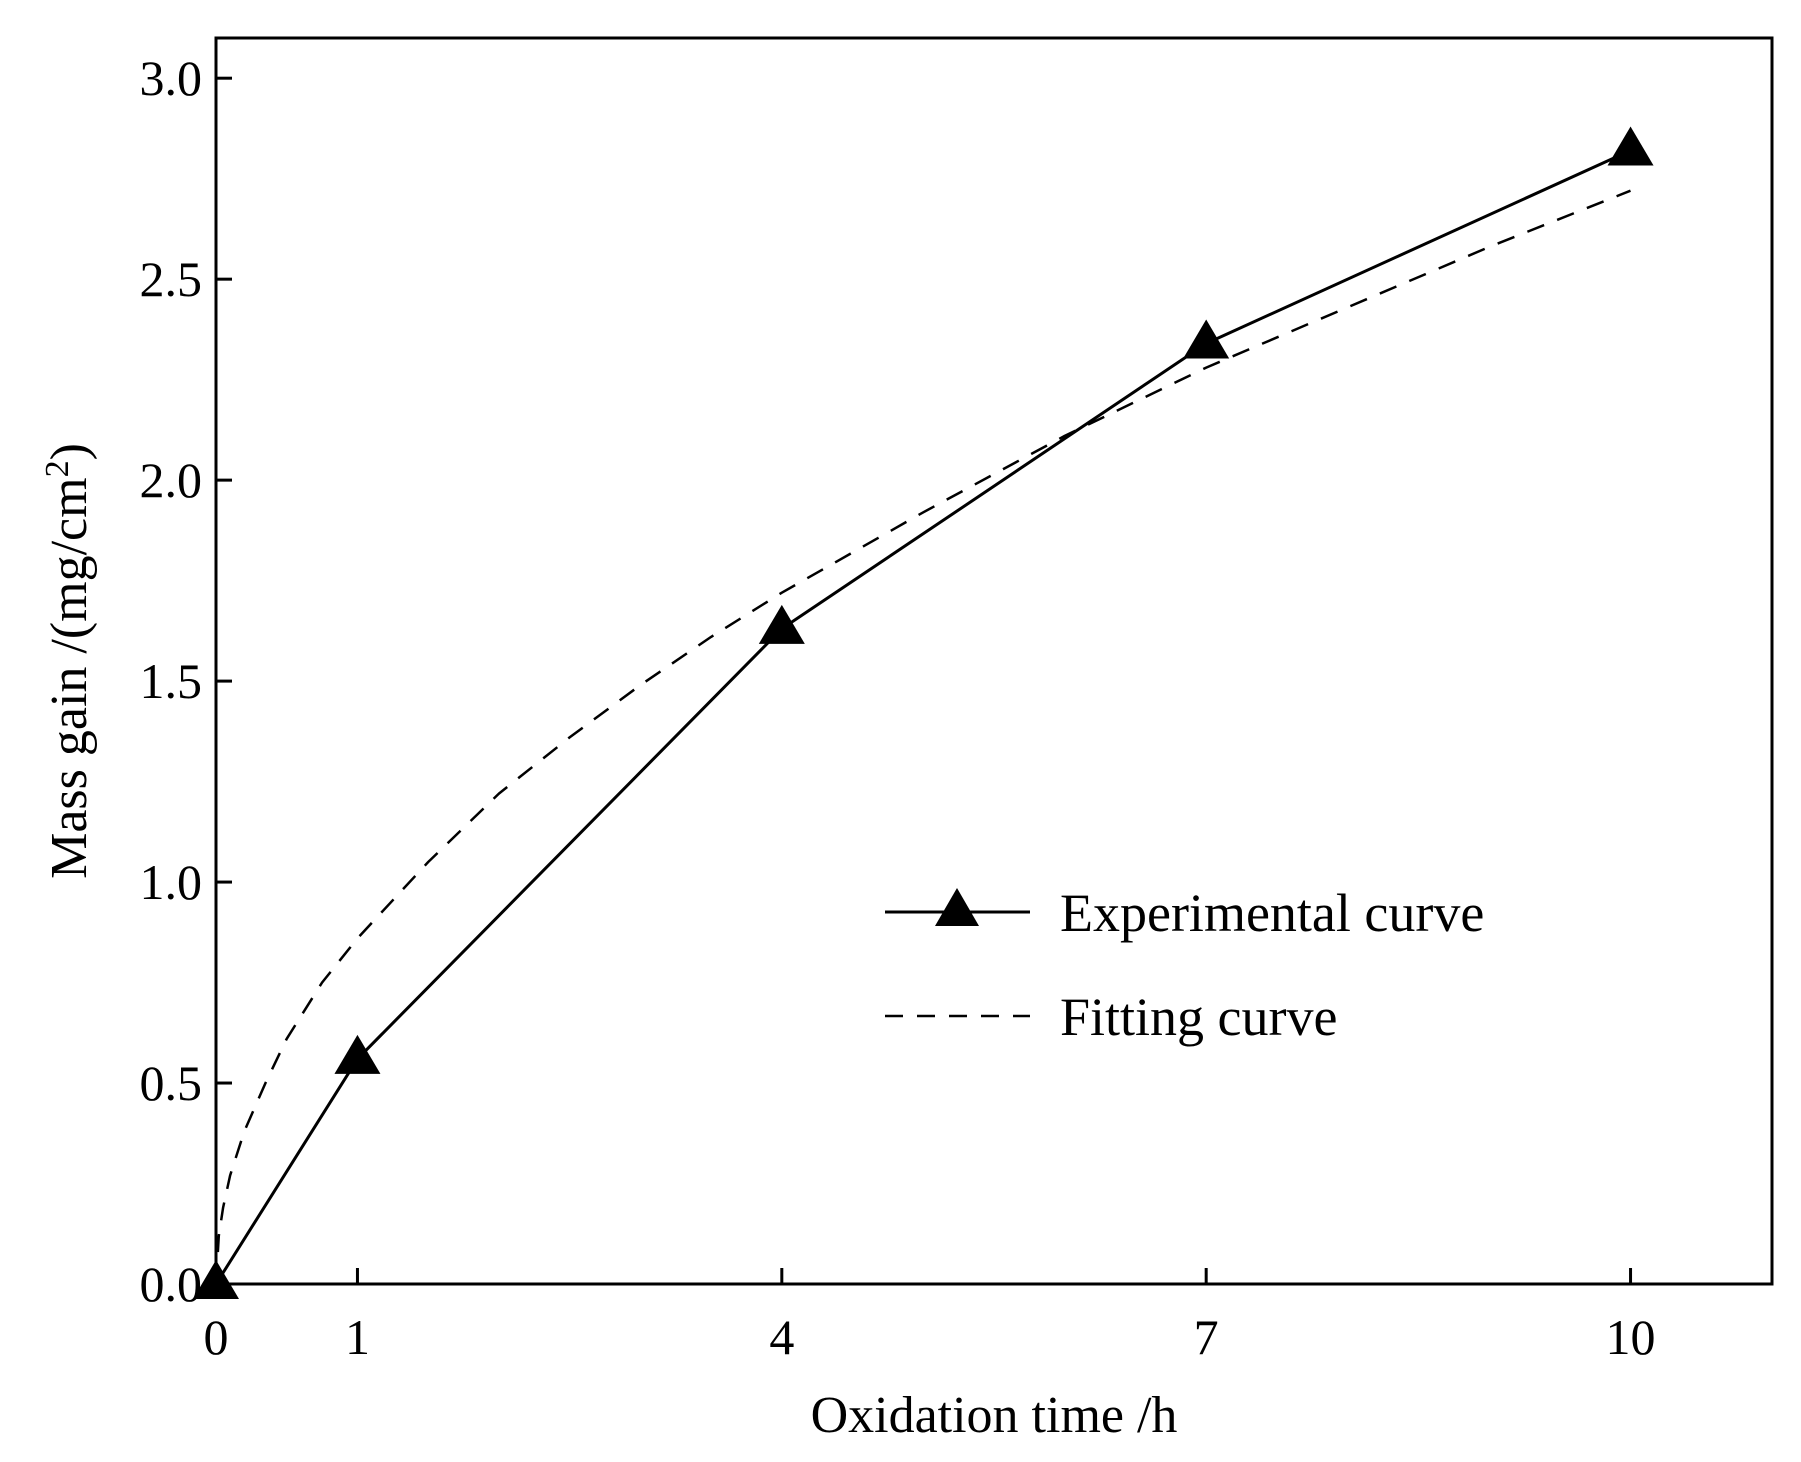 This screenshot has width=1801, height=1462. Describe the element at coordinates (994, 1415) in the screenshot. I see `x-axis-title: Oxidation time /h` at that location.